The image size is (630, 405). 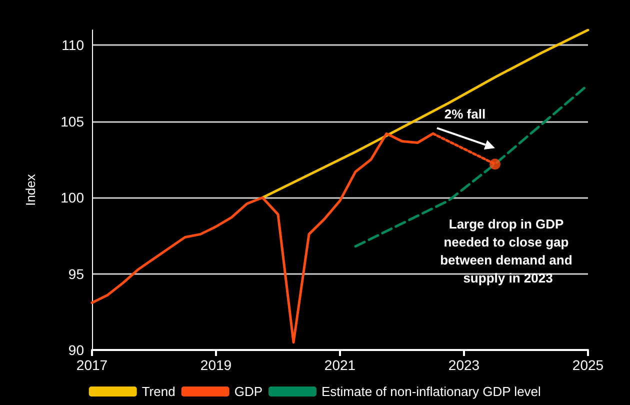 I want to click on x-tick-label: 2025, so click(x=588, y=365).